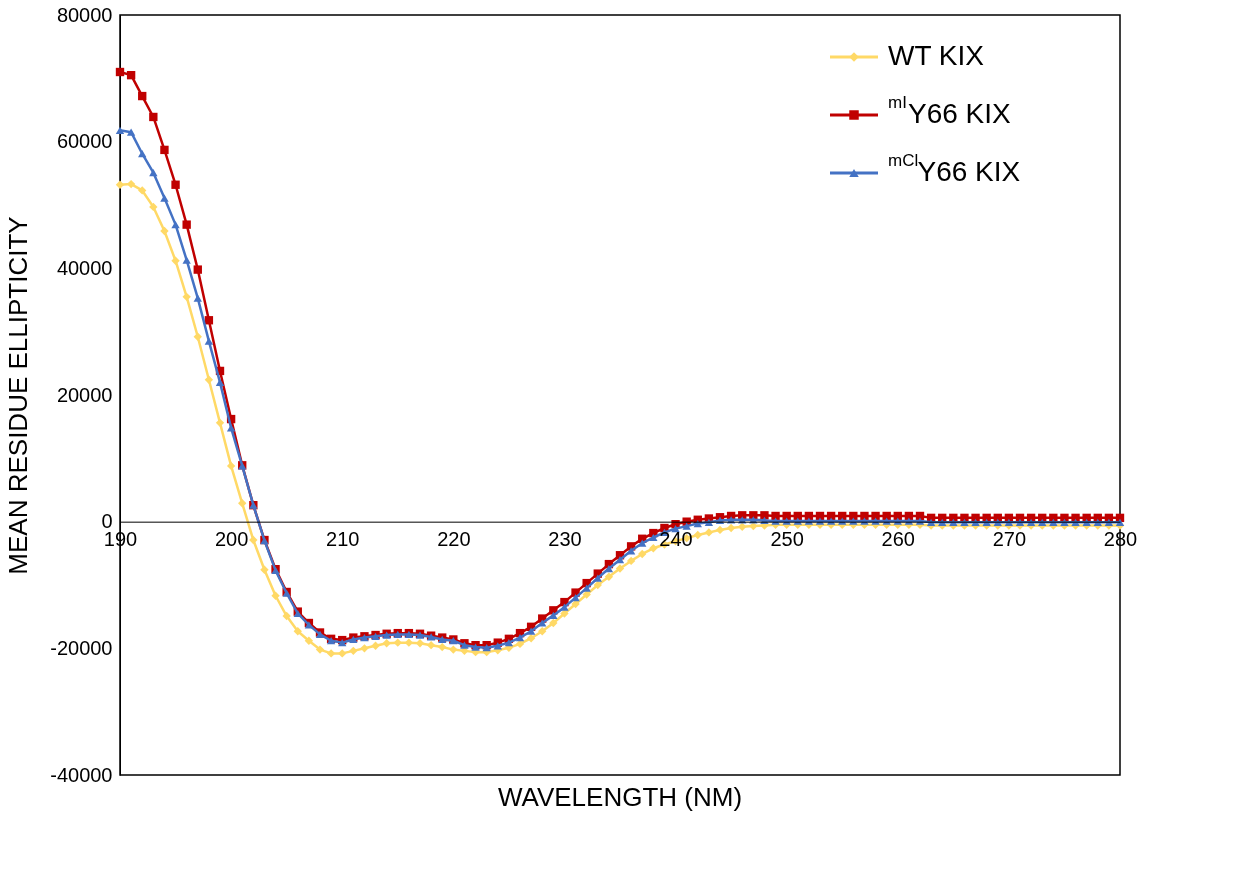  I want to click on x-tick-label: 220, so click(454, 539).